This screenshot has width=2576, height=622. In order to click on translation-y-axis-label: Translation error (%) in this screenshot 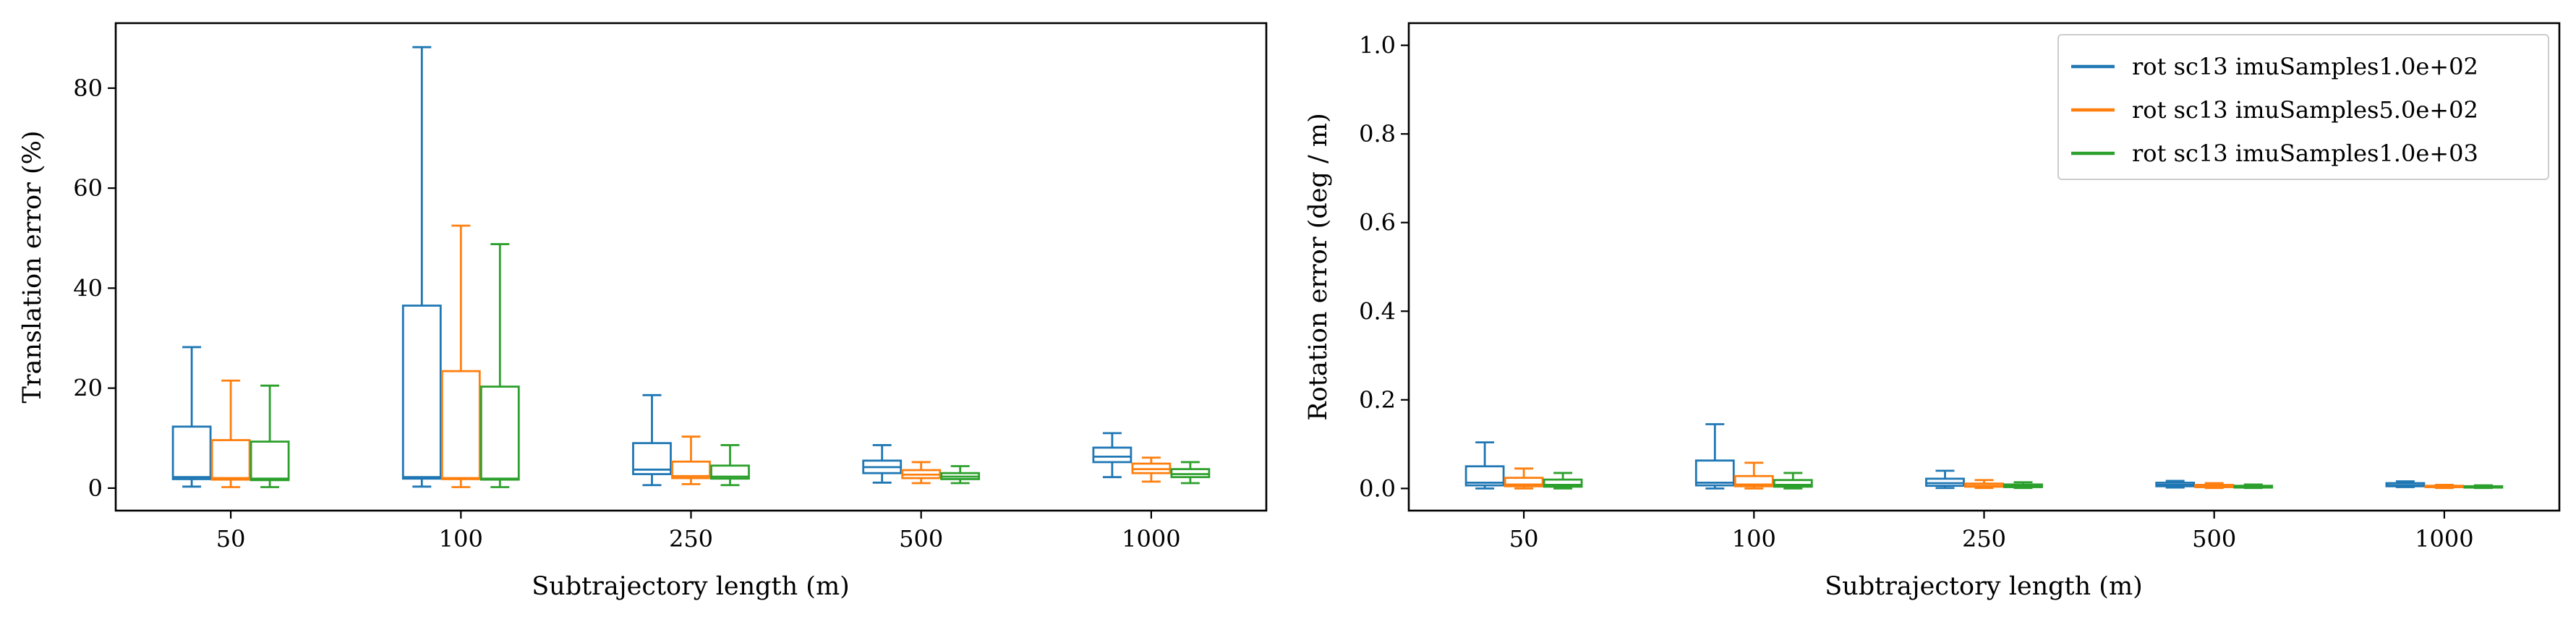, I will do `click(32, 266)`.